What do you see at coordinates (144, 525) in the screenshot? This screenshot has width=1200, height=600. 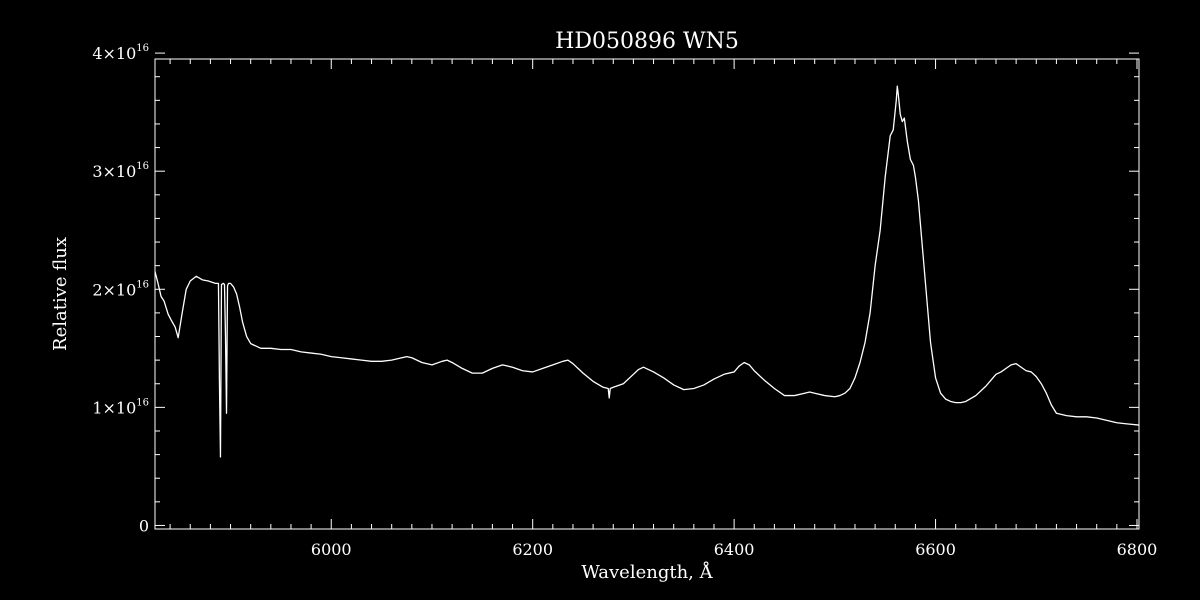 I see `y-tick-label: 0` at bounding box center [144, 525].